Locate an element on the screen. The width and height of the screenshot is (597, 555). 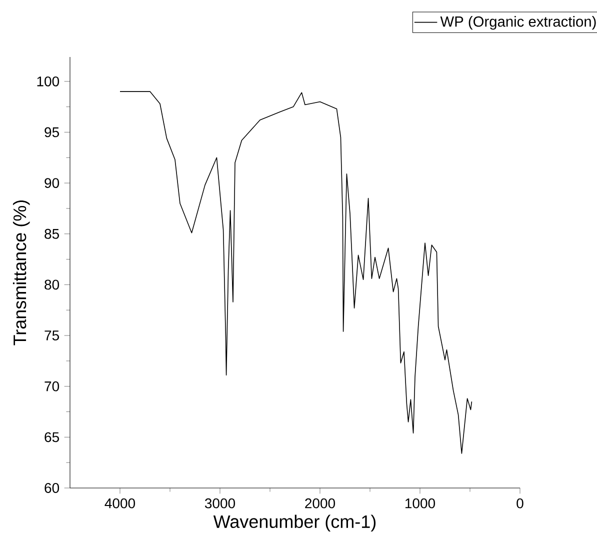
y-tick-label: 70 is located at coordinates (52, 386).